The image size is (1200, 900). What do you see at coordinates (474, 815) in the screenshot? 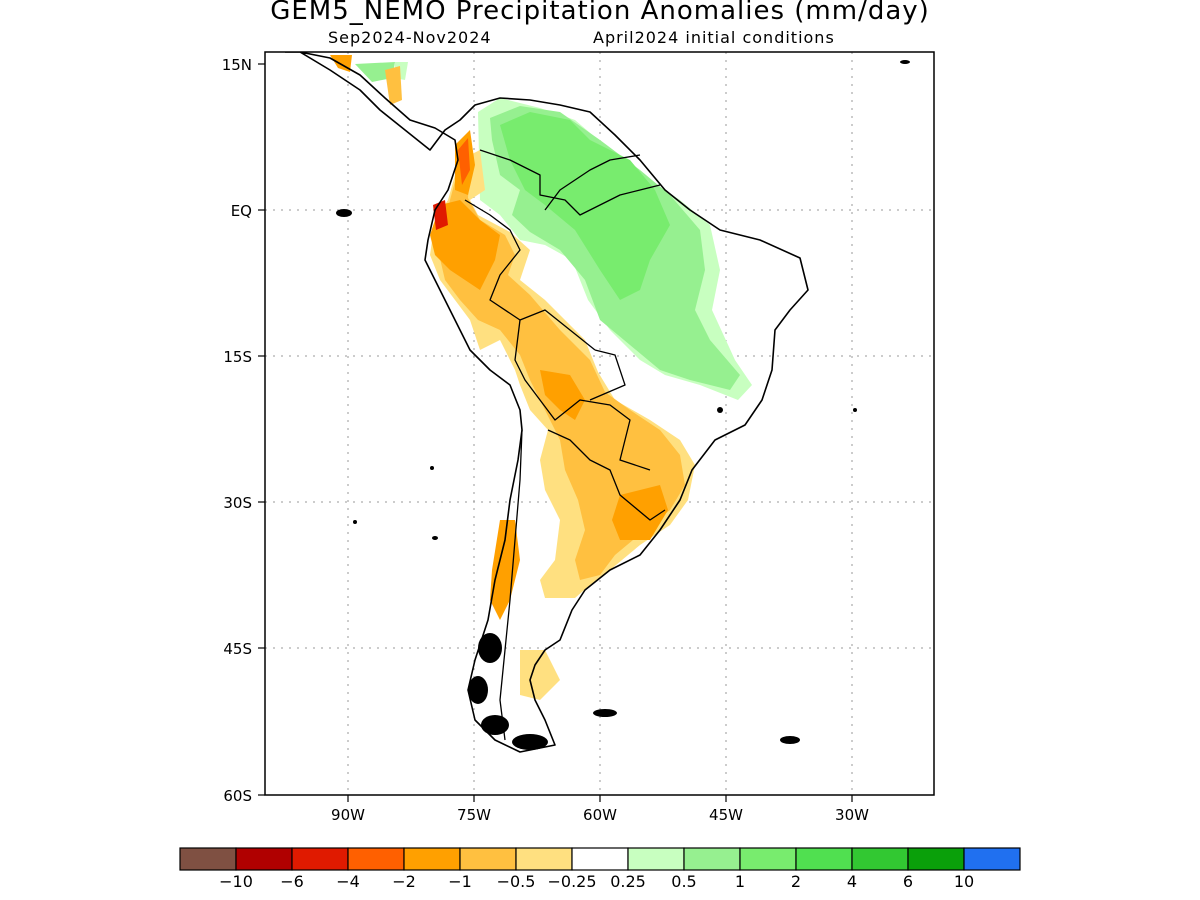
I see `lon-tick-label: 75W` at bounding box center [474, 815].